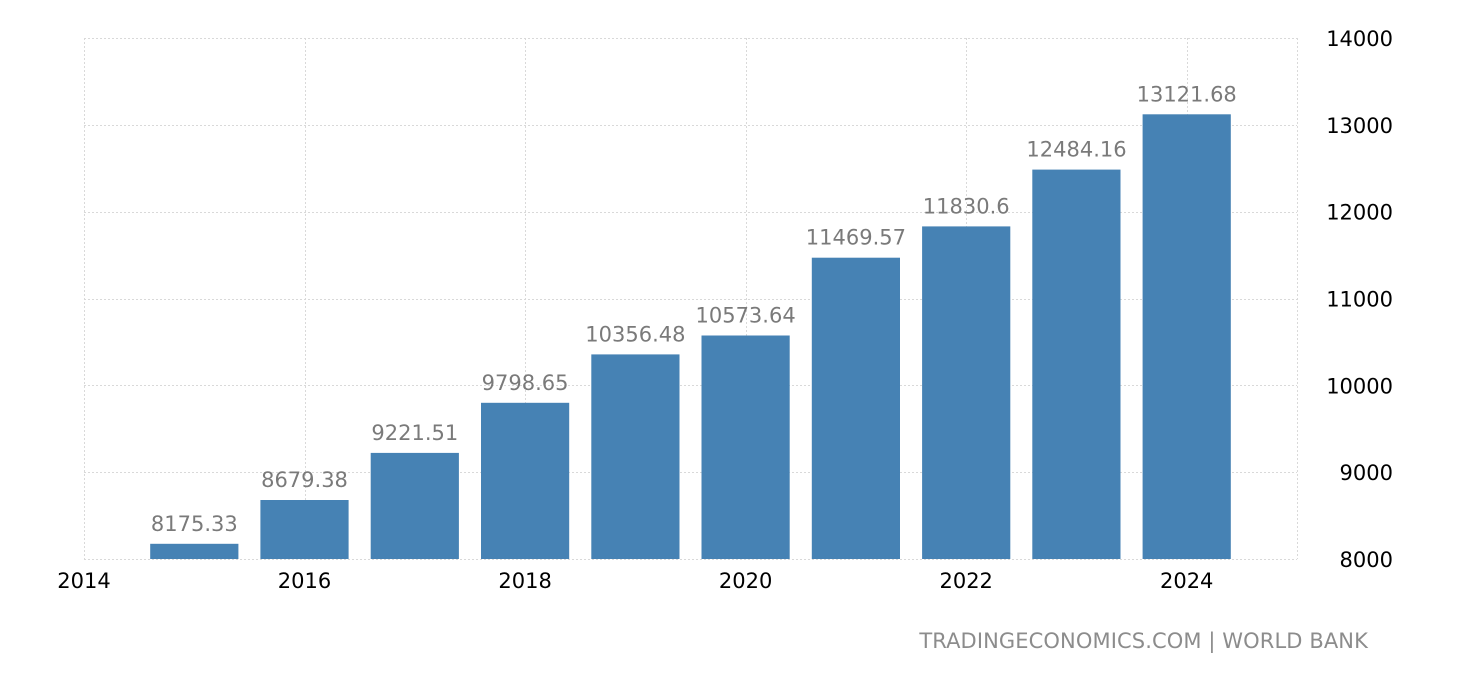 This screenshot has width=1460, height=680. What do you see at coordinates (1359, 39) in the screenshot?
I see `y-tick-label: 14000` at bounding box center [1359, 39].